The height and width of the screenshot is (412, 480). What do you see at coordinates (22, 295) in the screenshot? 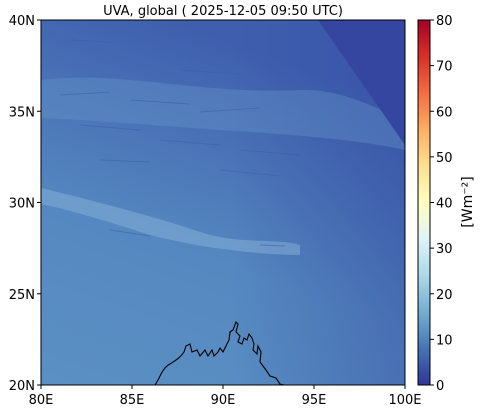
I see `y-tick-label: 25N` at bounding box center [22, 295].